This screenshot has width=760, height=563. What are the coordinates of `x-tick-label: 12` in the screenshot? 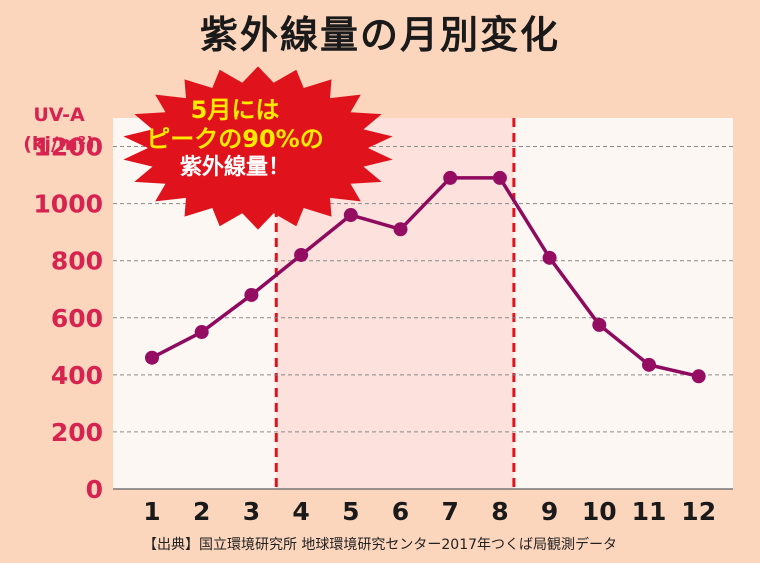 It's located at (698, 511).